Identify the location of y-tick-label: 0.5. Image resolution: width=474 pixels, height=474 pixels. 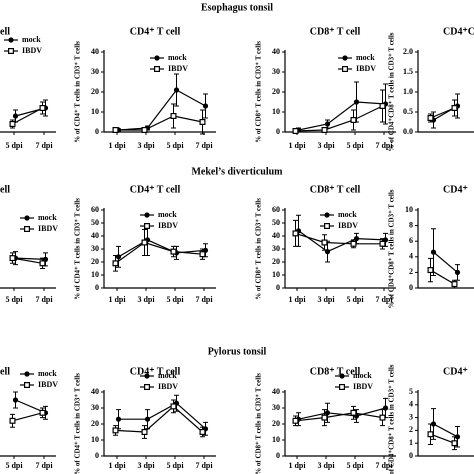
(408, 111).